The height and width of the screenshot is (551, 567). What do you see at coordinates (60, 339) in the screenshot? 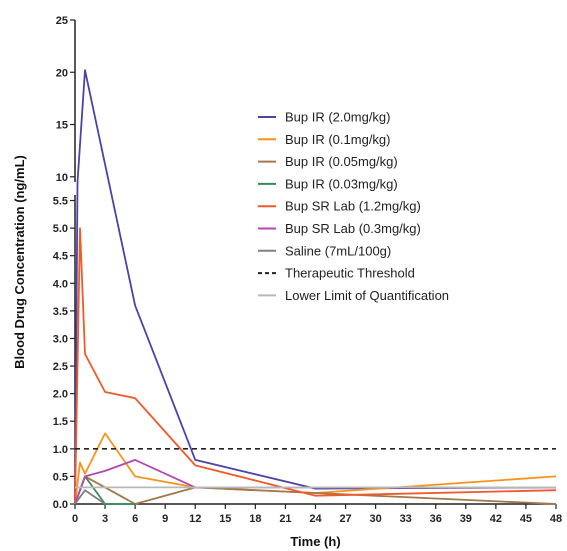
I see `y-tick-label: 3.0` at bounding box center [60, 339].